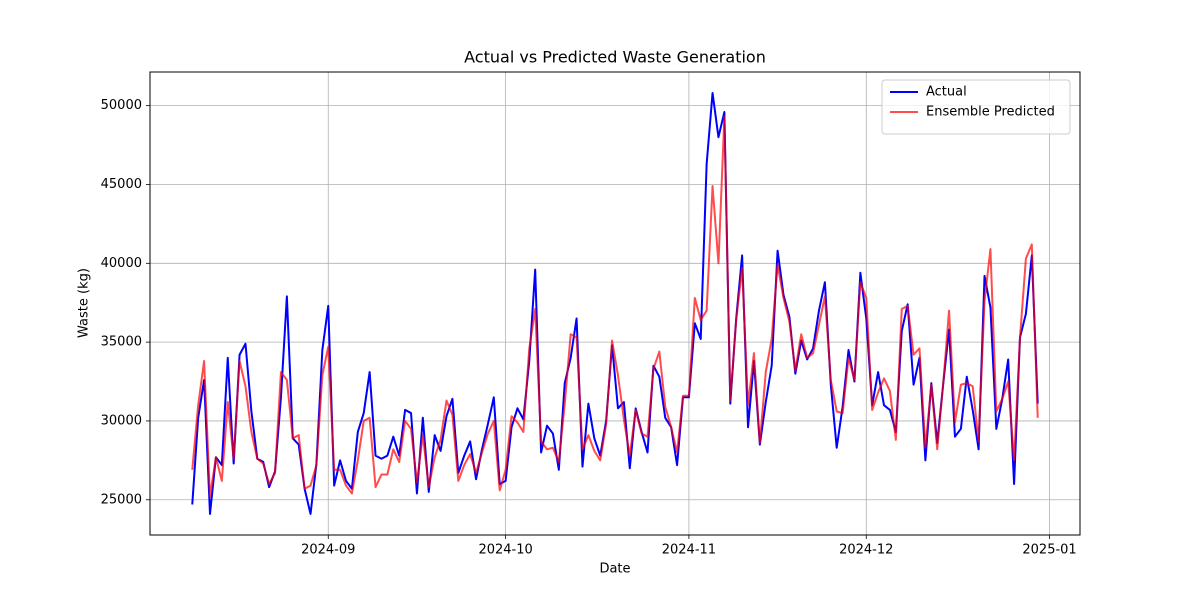 The height and width of the screenshot is (604, 1200). Describe the element at coordinates (121, 263) in the screenshot. I see `y-tick-label: 40000` at that location.